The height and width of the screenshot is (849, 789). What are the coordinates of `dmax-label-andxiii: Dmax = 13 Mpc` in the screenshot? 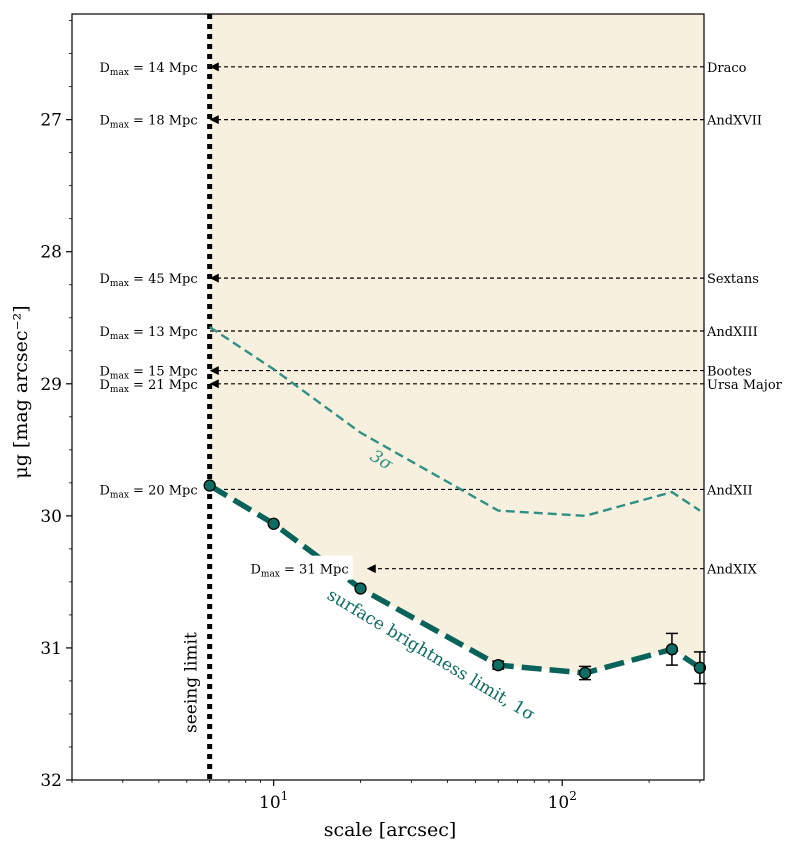 It's located at (148, 333).